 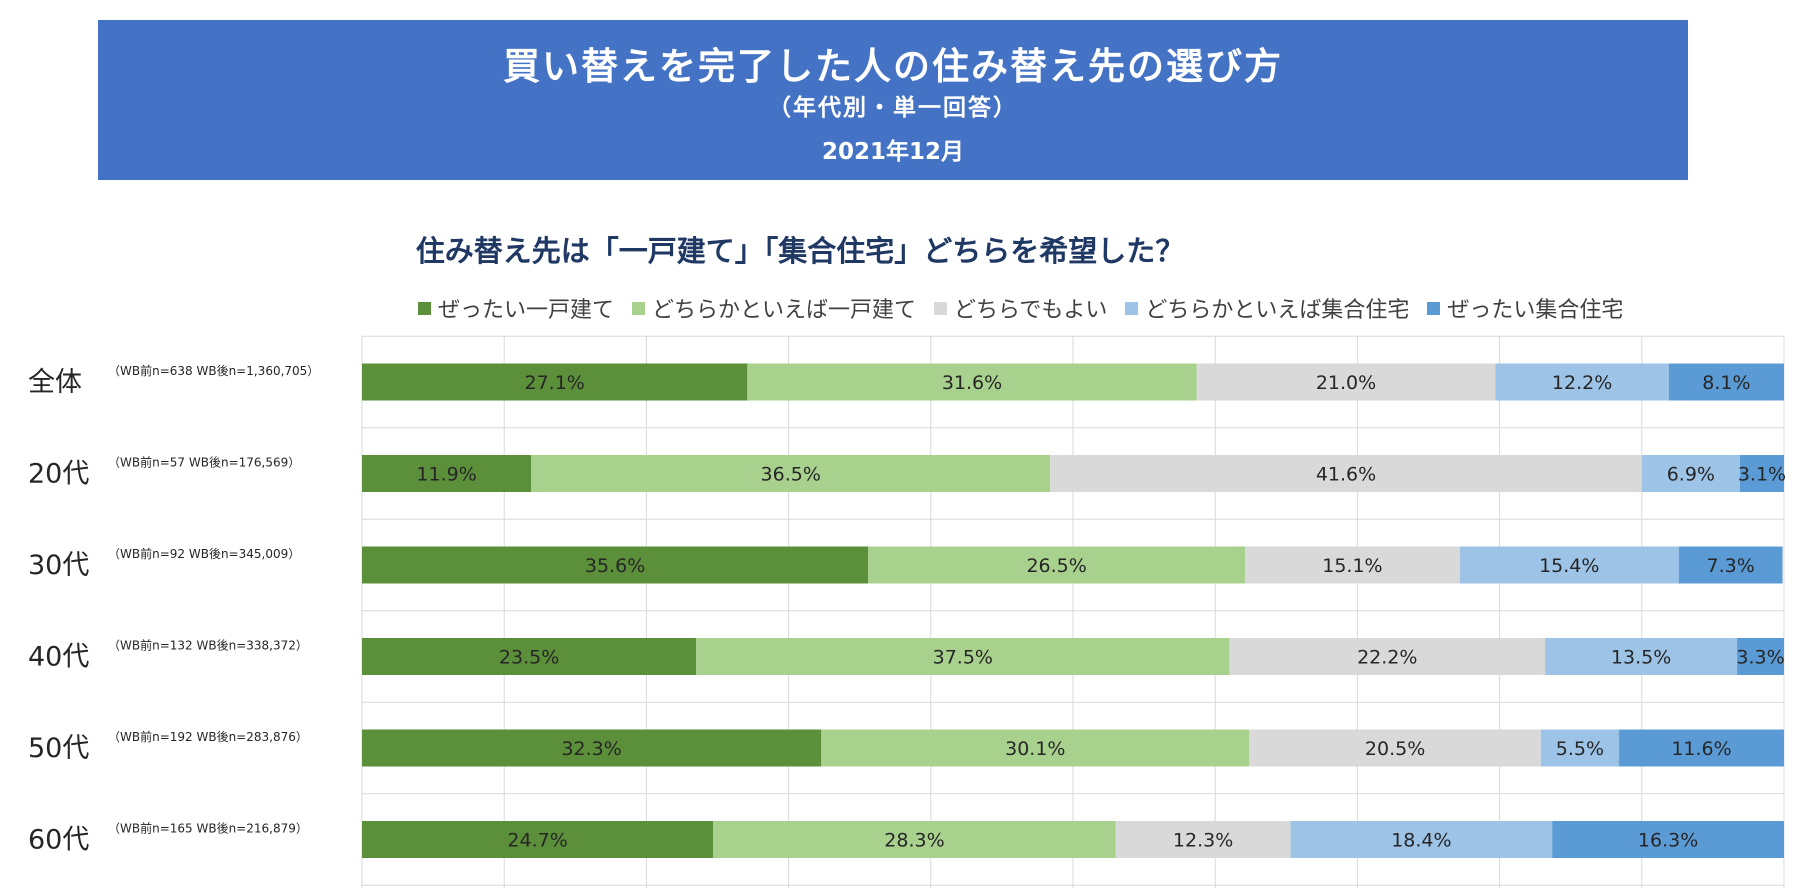 I want to click on legend-item-2: どちらかといえば一戸建て, so click(x=774, y=308).